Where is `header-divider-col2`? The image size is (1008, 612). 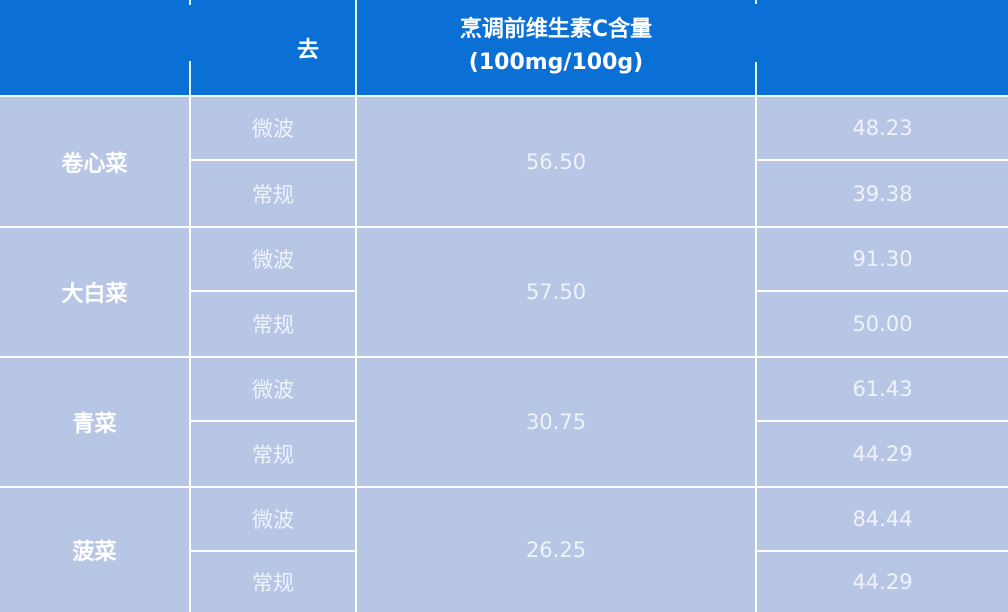 header-divider-col2 is located at coordinates (356, 47).